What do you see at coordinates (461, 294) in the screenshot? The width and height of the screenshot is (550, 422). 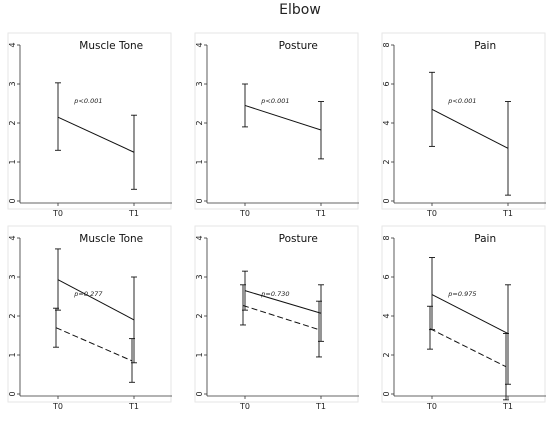 I see `p-value-annotation: p=0.975` at bounding box center [461, 294].